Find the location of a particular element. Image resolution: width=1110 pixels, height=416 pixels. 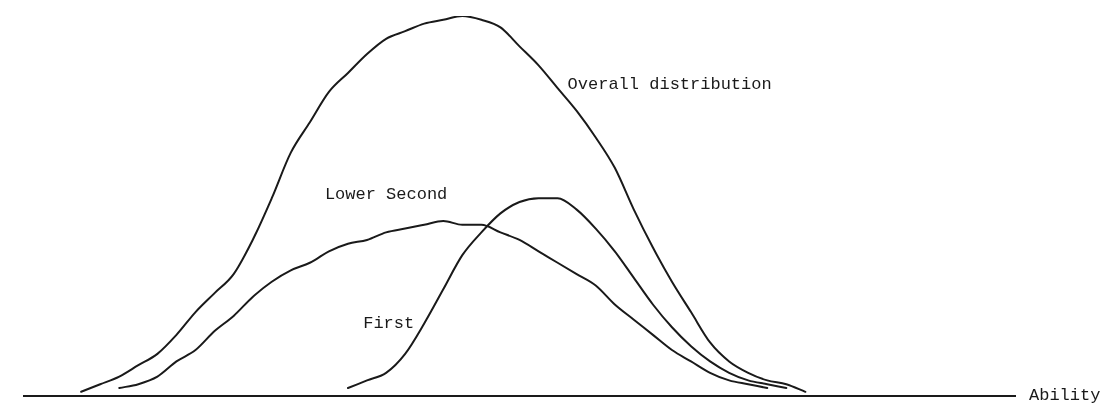

series-label: Overall distribution is located at coordinates (669, 84).